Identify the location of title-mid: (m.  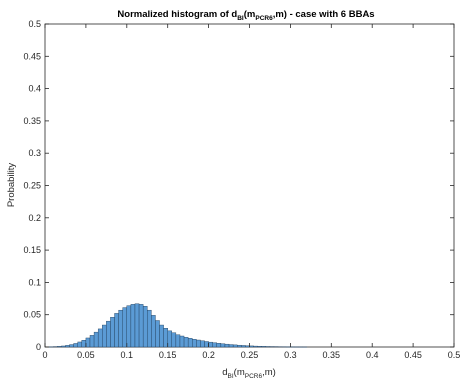
(250, 14).